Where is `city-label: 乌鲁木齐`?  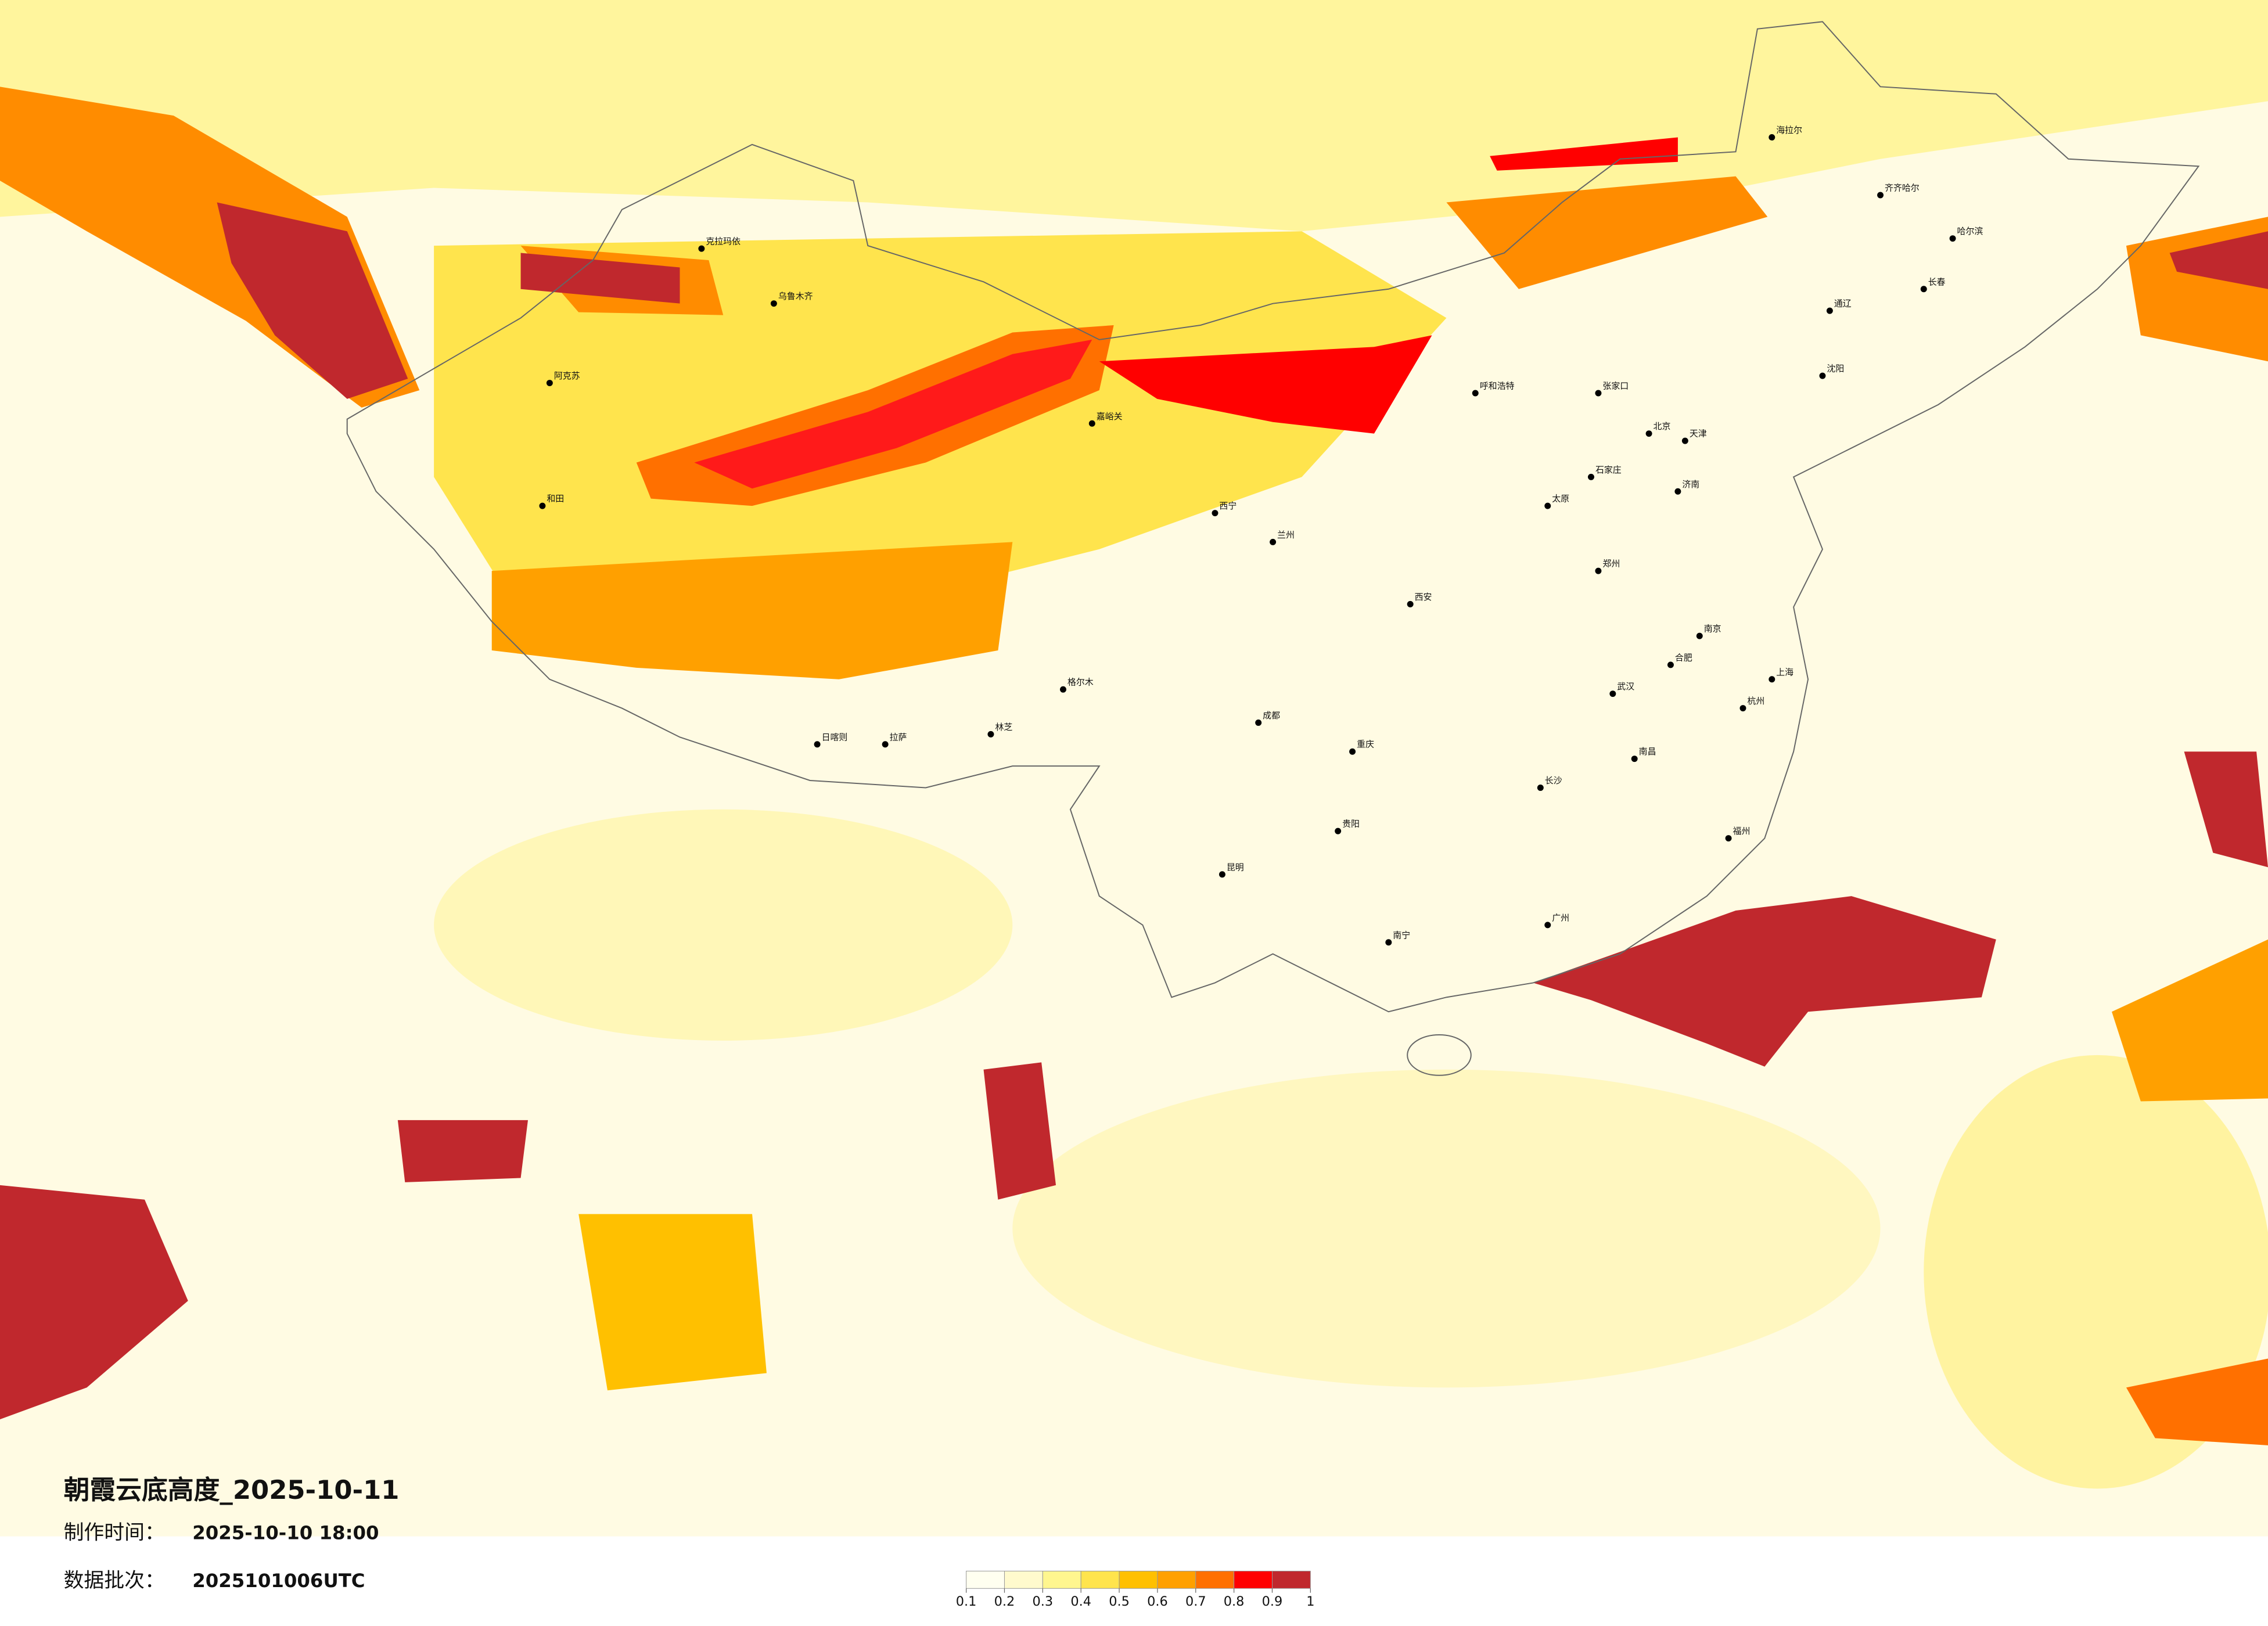 city-label: 乌鲁木齐 is located at coordinates (795, 296).